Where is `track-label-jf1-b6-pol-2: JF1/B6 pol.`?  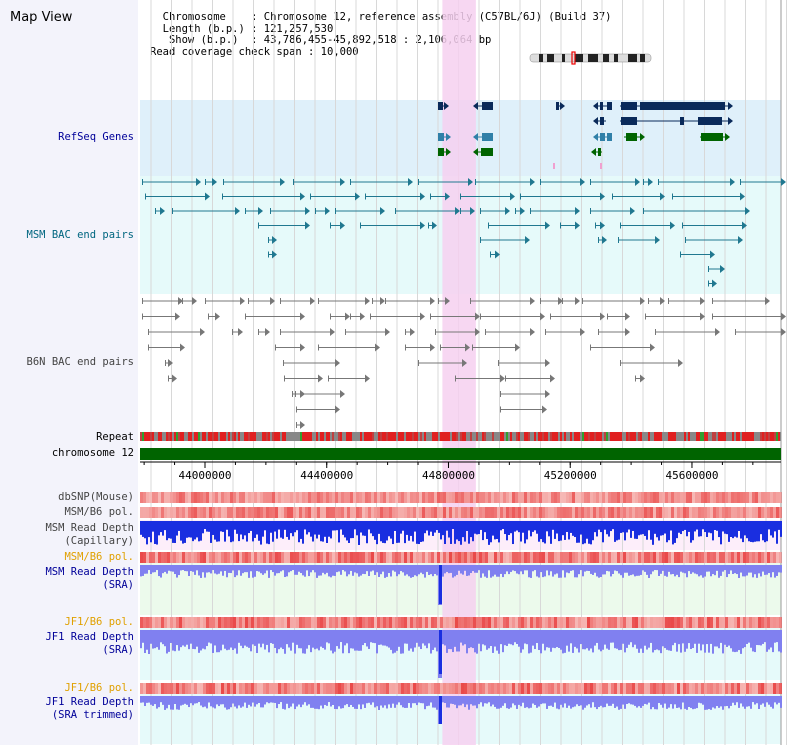
track-label-jf1-b6-pol-2: JF1/B6 pol. is located at coordinates (99, 688).